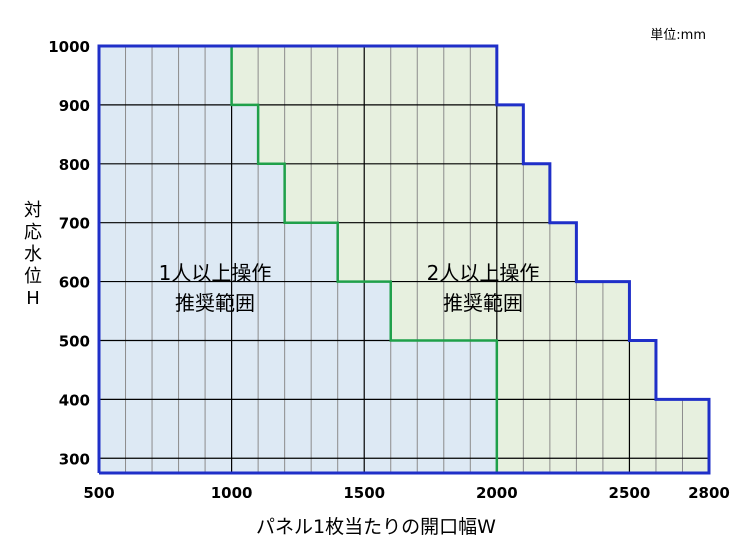 The width and height of the screenshot is (752, 551). I want to click on y-tick-label: 1000, so click(69, 47).